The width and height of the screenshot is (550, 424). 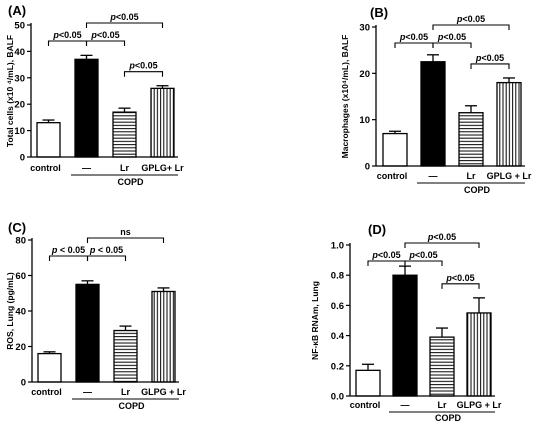 What do you see at coordinates (10, 311) in the screenshot?
I see `y-axis-label: ROS, Lung (pg/mL)` at bounding box center [10, 311].